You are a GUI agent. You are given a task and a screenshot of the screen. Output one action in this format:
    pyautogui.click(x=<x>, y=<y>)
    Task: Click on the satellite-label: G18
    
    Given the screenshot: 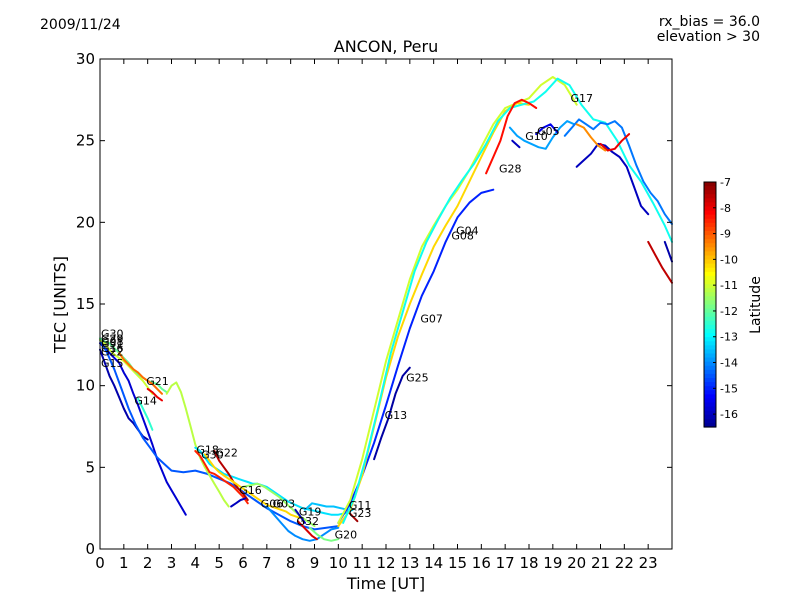 What is the action you would take?
    pyautogui.click(x=207, y=449)
    